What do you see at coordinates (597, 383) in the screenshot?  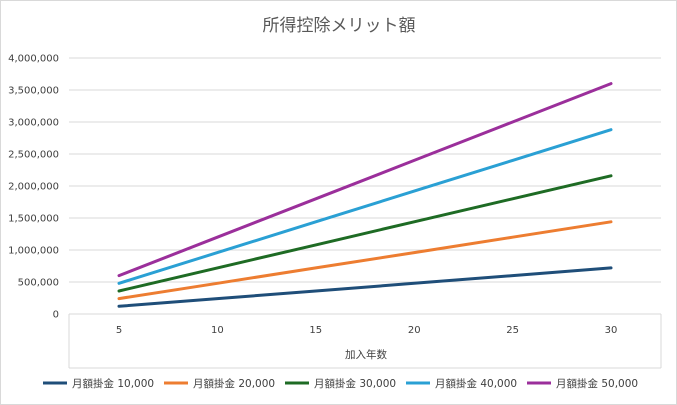 I see `legend-label: 月額掛金 50,000` at bounding box center [597, 383].